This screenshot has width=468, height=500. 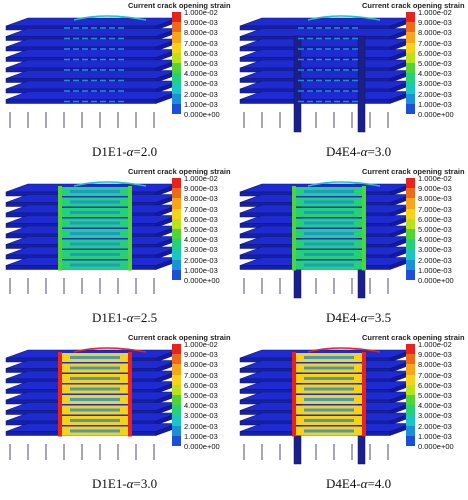 I want to click on building-model-render, so click(x=92, y=71).